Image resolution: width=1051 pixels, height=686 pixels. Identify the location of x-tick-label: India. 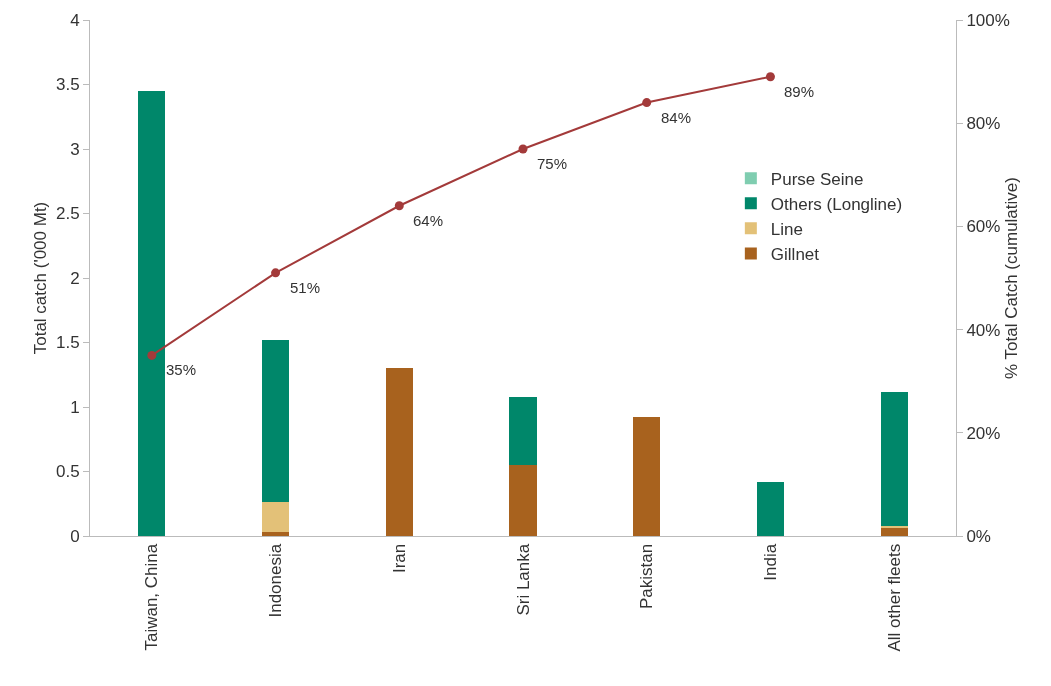
(770, 562).